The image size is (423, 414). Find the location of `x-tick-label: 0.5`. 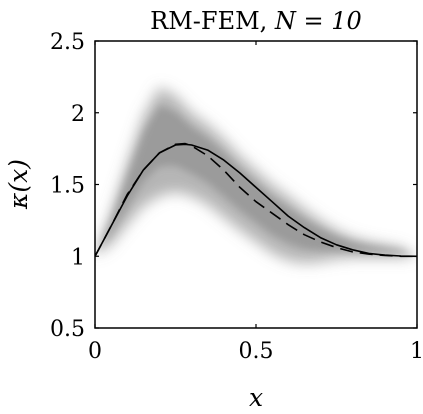

x-tick-label: 0.5 is located at coordinates (256, 351).